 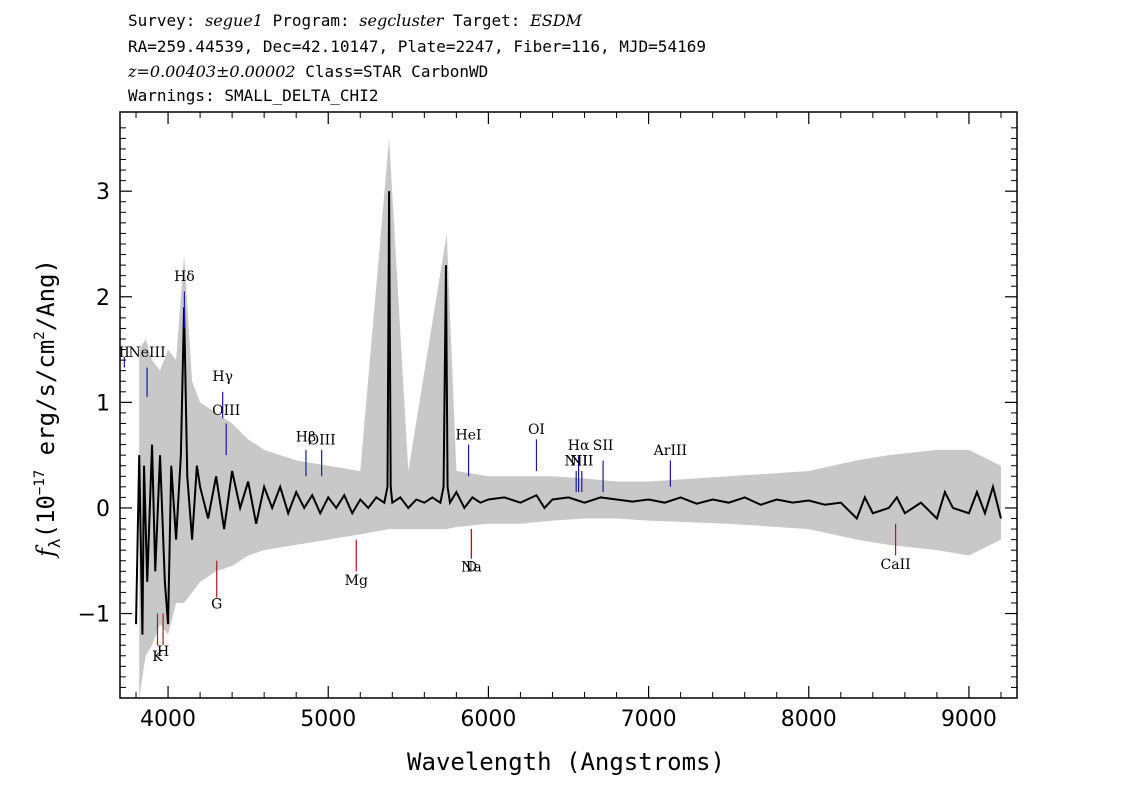 I want to click on line-label-3: Hγ, so click(x=222, y=377).